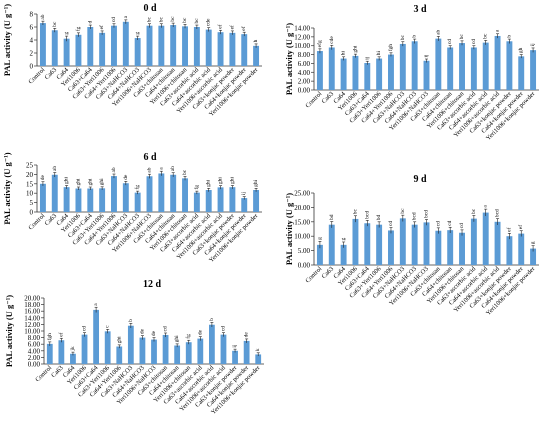 This screenshot has width=550, height=441. I want to click on y-tick-label: 4.00, so click(34, 351).